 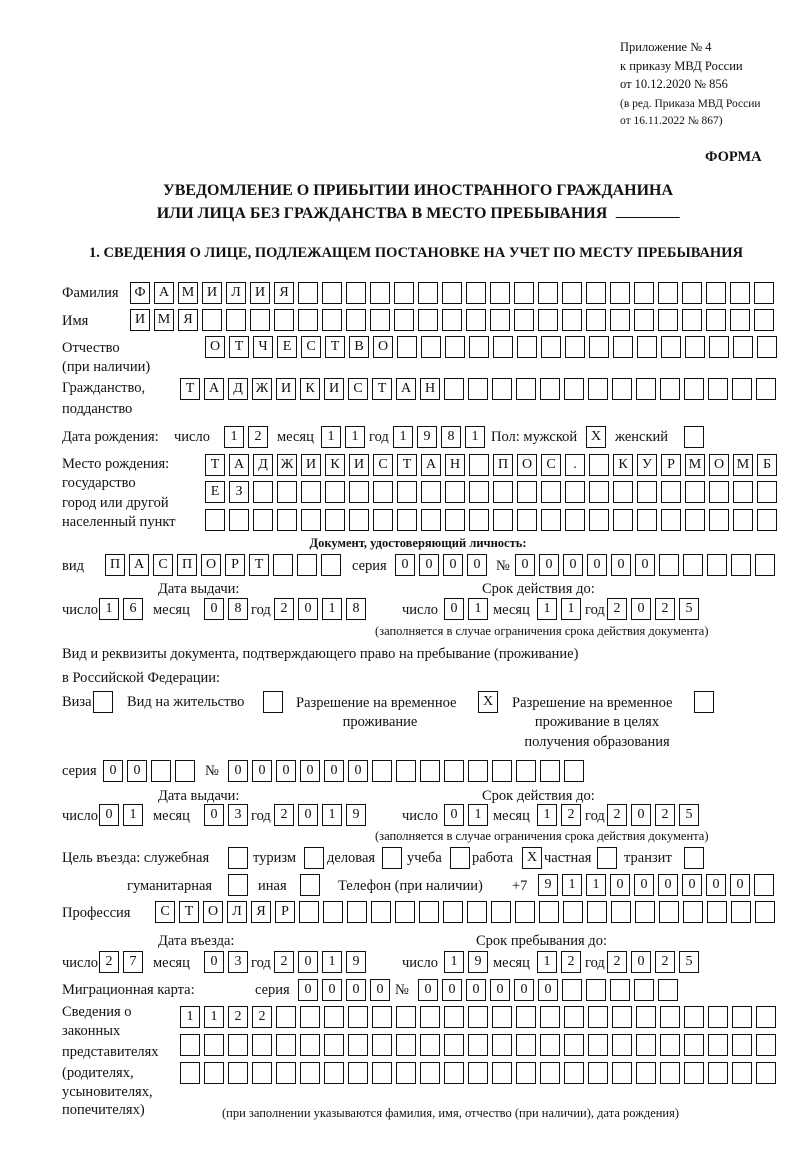 I want to click on stay-doc-type-visa-checkbox, so click(x=103, y=702).